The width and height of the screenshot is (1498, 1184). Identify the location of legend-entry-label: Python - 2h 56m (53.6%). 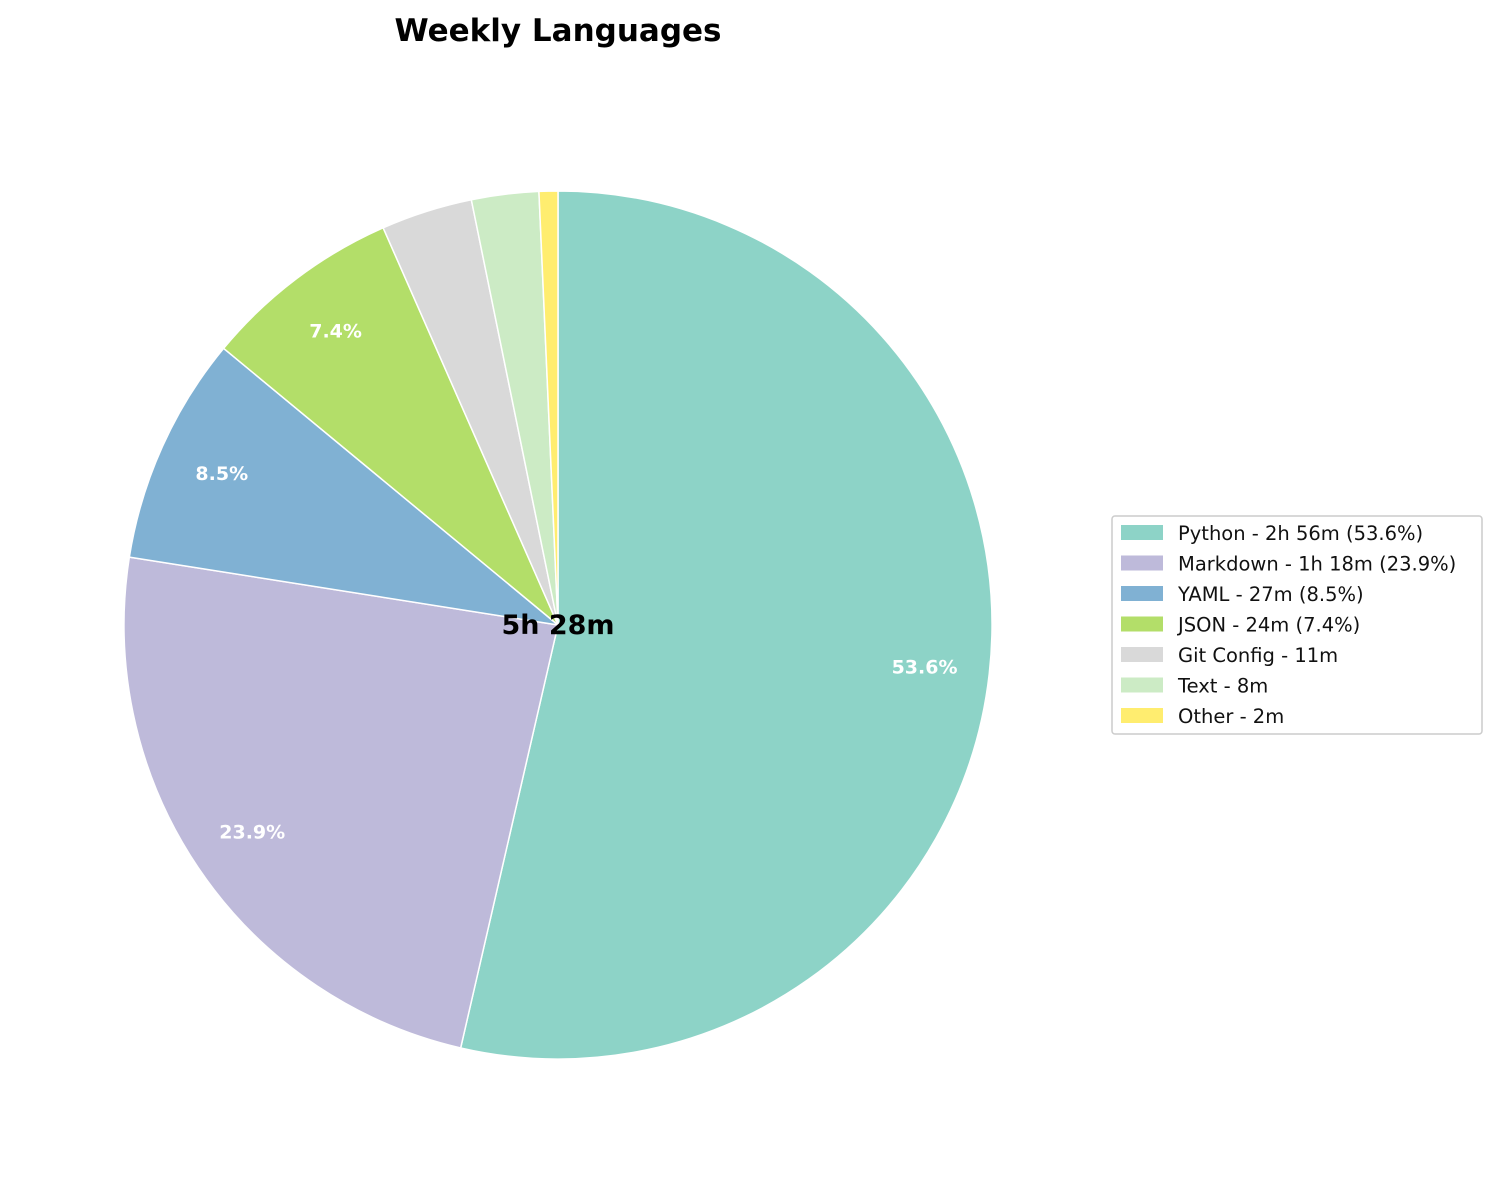
(1300, 533).